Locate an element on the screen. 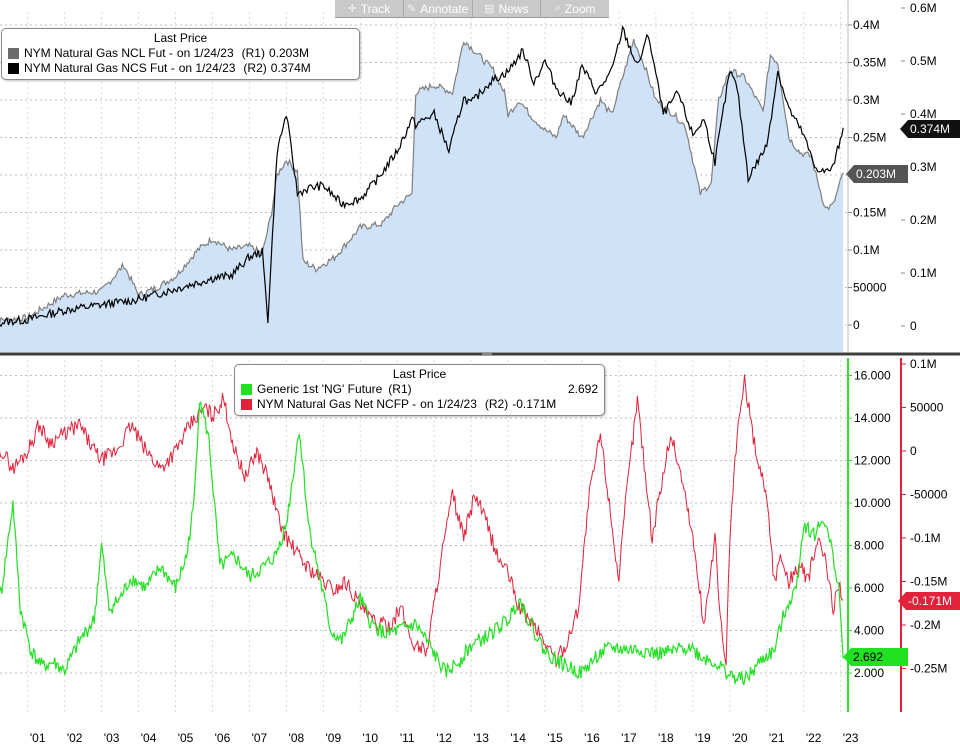  x-tick-label: '11 is located at coordinates (407, 737).